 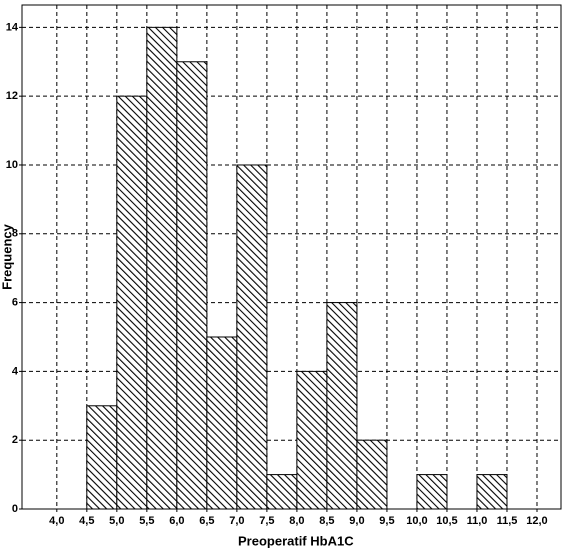 I want to click on x-tick-label: 10,5, so click(x=446, y=521).